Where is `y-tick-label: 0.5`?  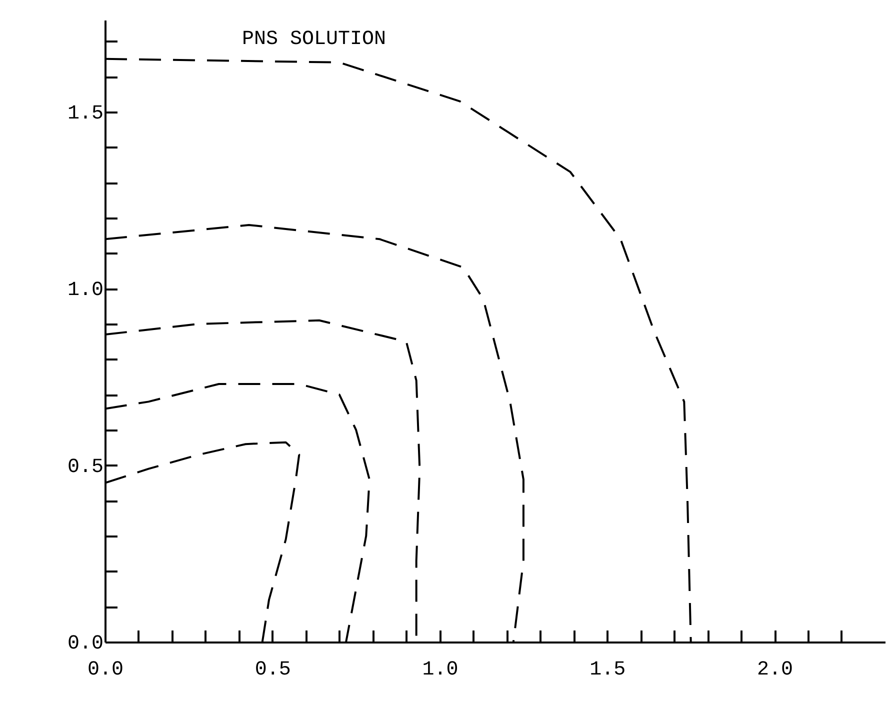
y-tick-label: 0.5 is located at coordinates (85, 467).